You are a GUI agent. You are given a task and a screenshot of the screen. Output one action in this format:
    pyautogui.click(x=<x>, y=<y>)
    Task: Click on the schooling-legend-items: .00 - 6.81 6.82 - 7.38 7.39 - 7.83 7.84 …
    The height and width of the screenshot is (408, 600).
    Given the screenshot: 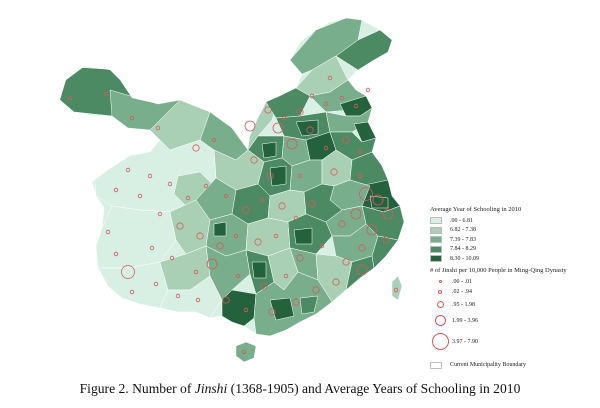 What is the action you would take?
    pyautogui.click(x=514, y=240)
    